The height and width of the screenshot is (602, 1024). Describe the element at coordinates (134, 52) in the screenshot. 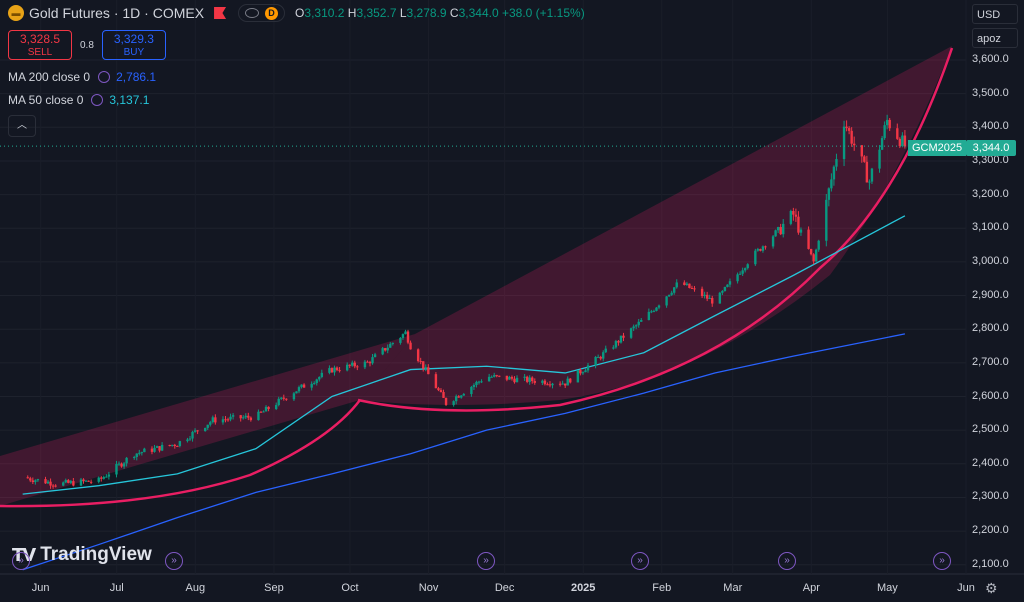

I see `buy-label: BUY` at that location.